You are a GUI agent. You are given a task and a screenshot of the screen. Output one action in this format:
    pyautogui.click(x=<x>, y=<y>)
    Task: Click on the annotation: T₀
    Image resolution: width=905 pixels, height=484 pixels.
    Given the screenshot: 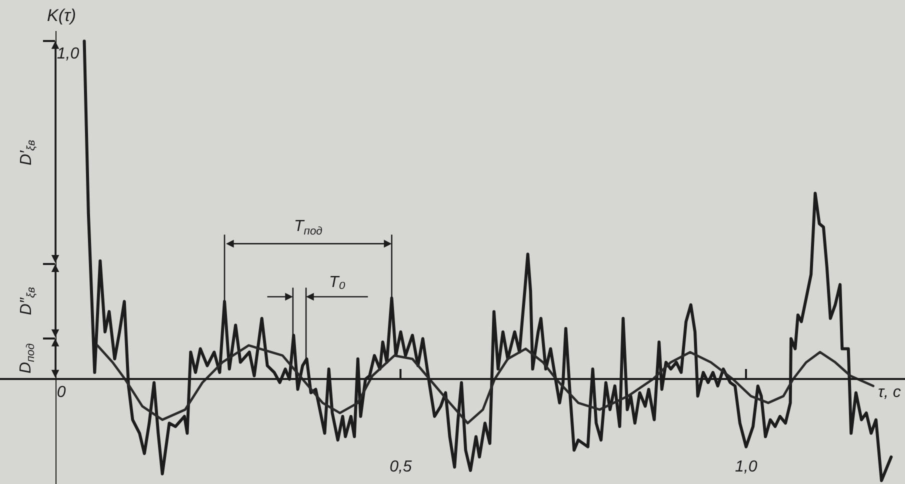 What is the action you would take?
    pyautogui.click(x=337, y=282)
    